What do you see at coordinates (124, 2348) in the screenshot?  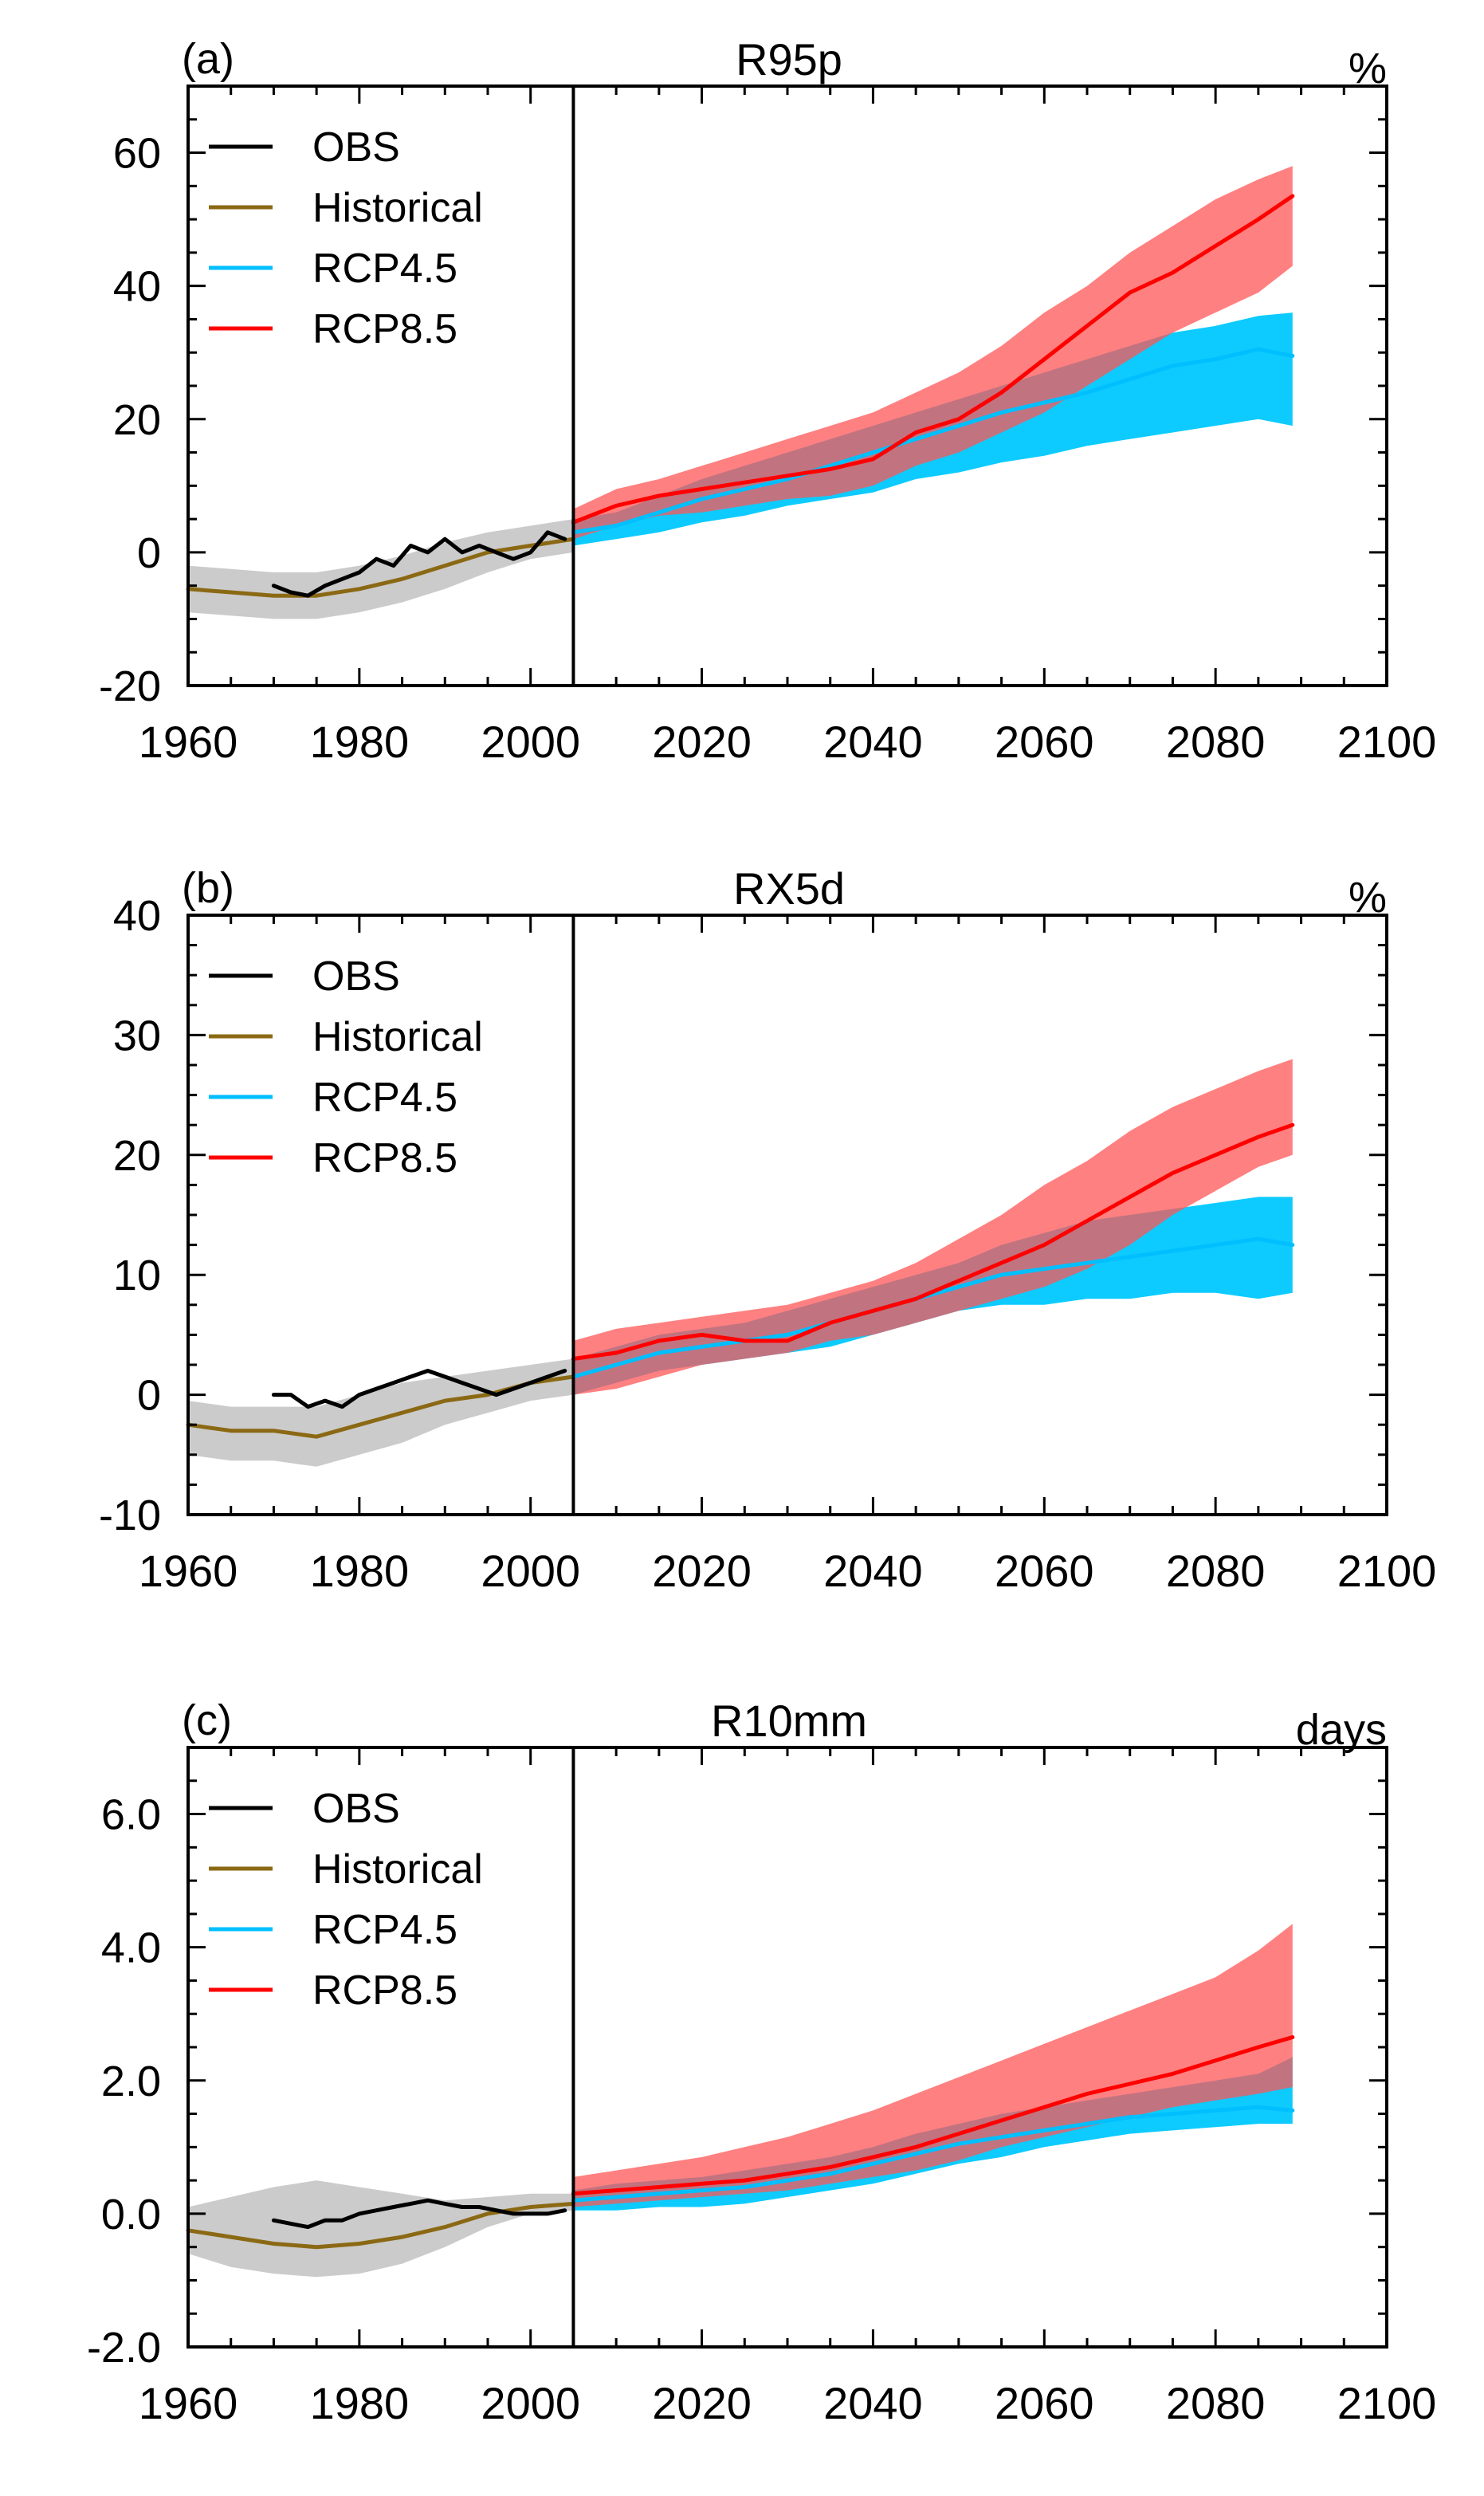 I see `y-tick-label: -2.0` at bounding box center [124, 2348].